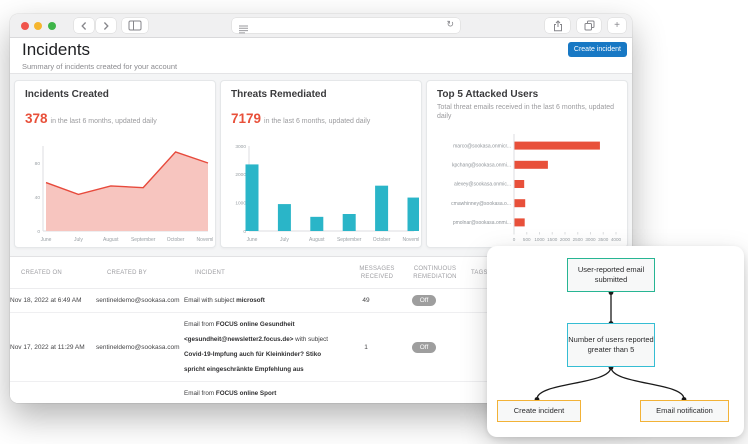 This screenshot has height=444, width=748. Describe the element at coordinates (52, 26) in the screenshot. I see `zoom-window-button` at that location.